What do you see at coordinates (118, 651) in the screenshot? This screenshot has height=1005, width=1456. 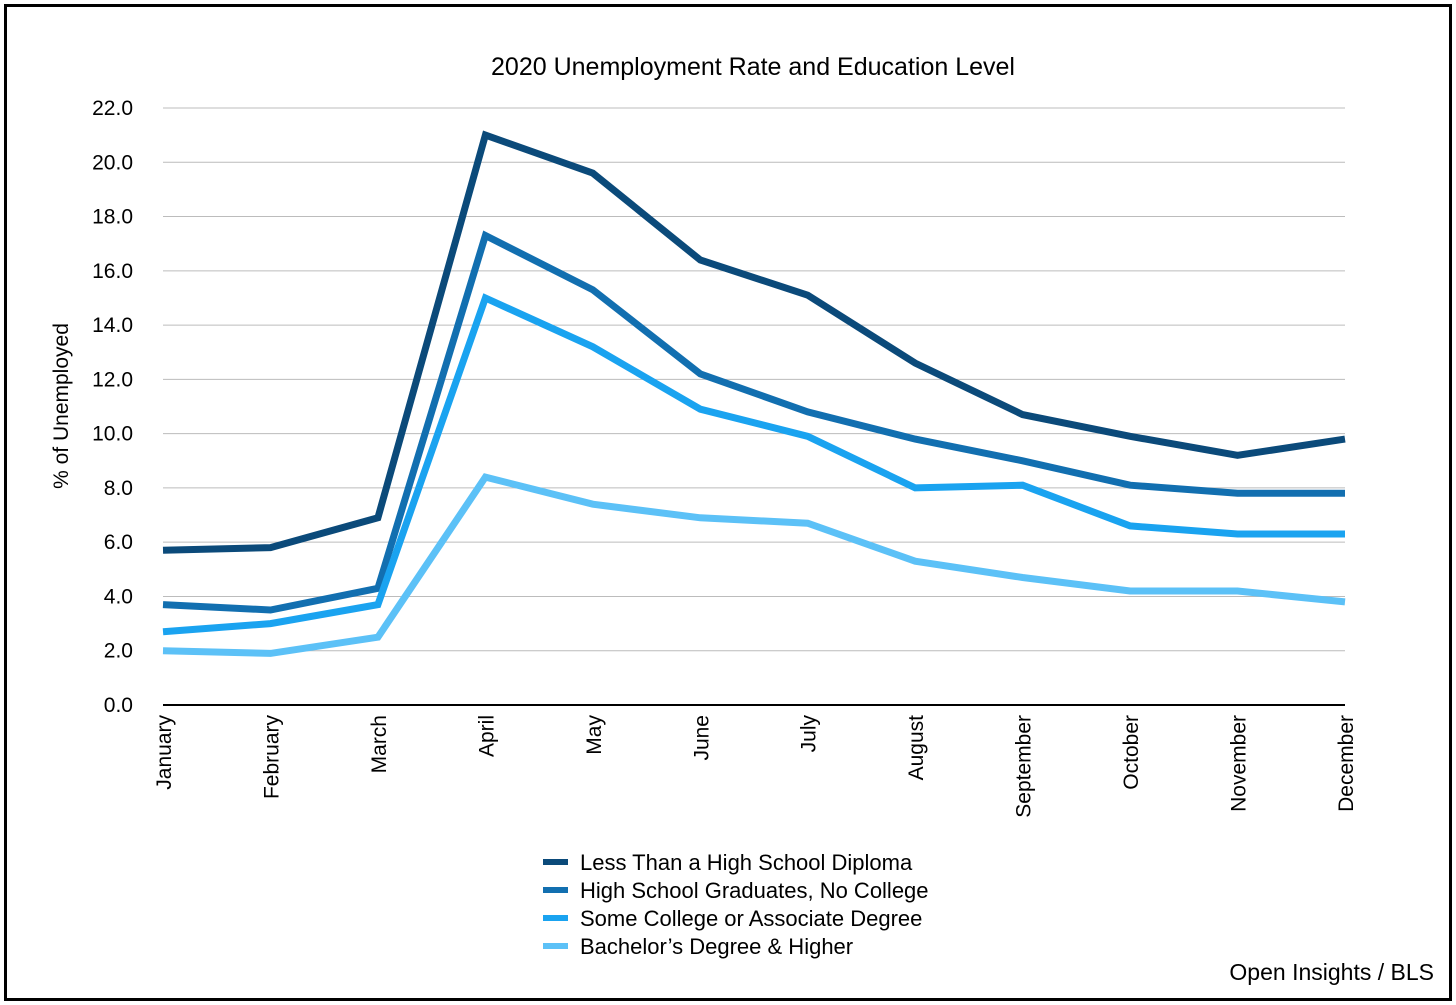 I see `y-tick-label: 2.0` at bounding box center [118, 651].